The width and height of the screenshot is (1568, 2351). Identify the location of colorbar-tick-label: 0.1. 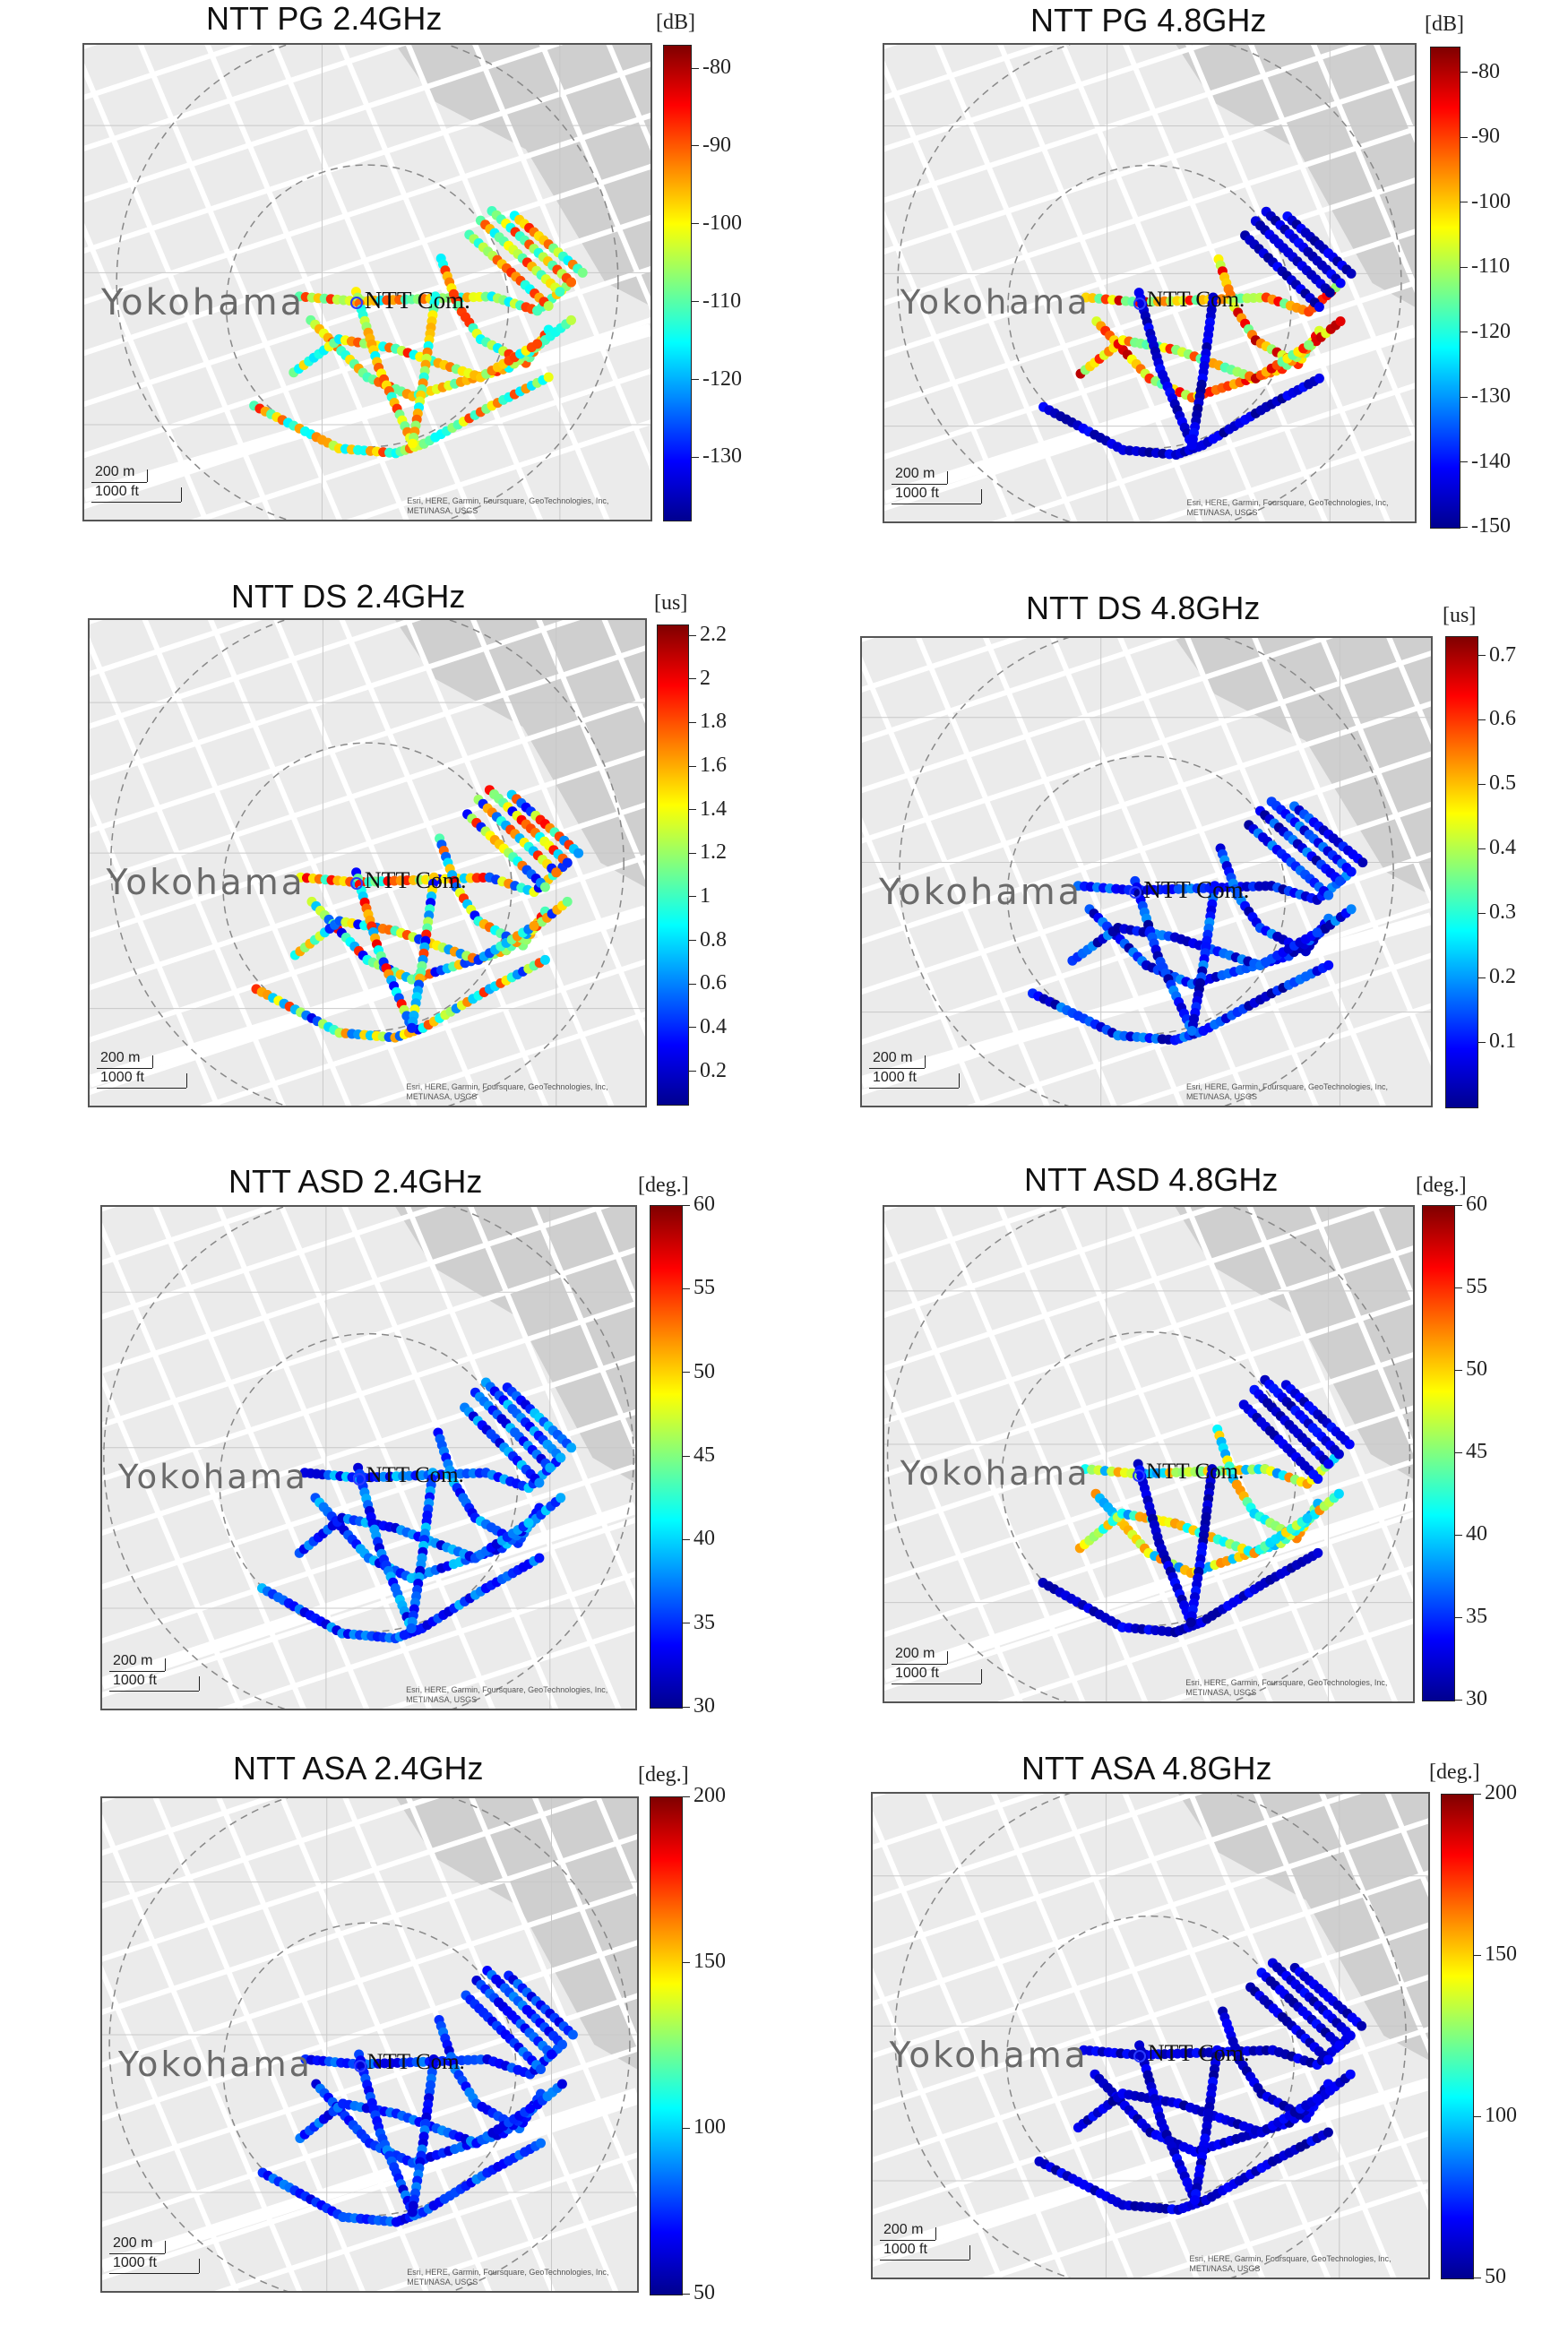
(1497, 1042).